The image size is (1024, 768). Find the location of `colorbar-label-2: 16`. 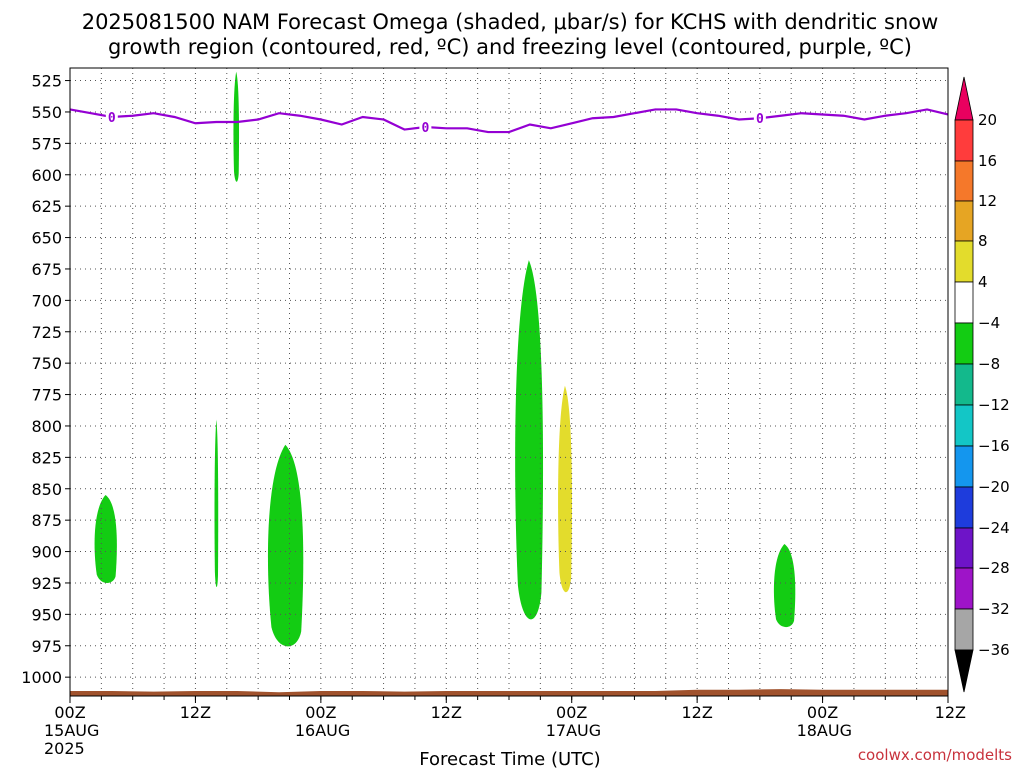

colorbar-label-2: 16 is located at coordinates (987, 161).